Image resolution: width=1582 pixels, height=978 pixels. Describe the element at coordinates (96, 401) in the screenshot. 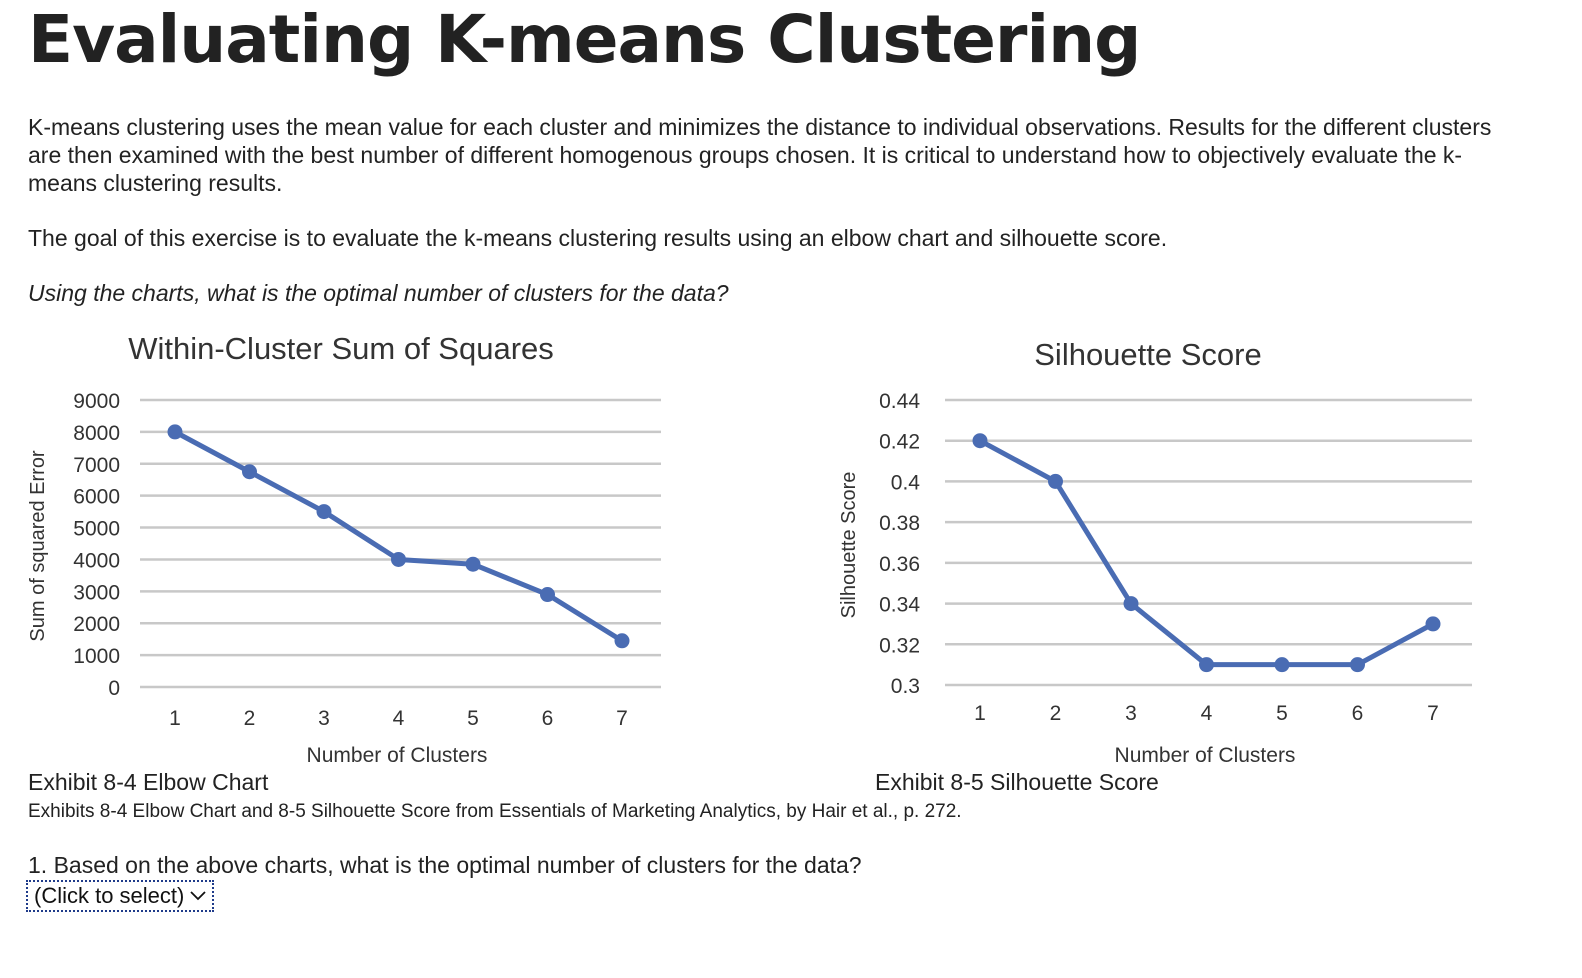

I see `y-tick-label: 9000` at that location.